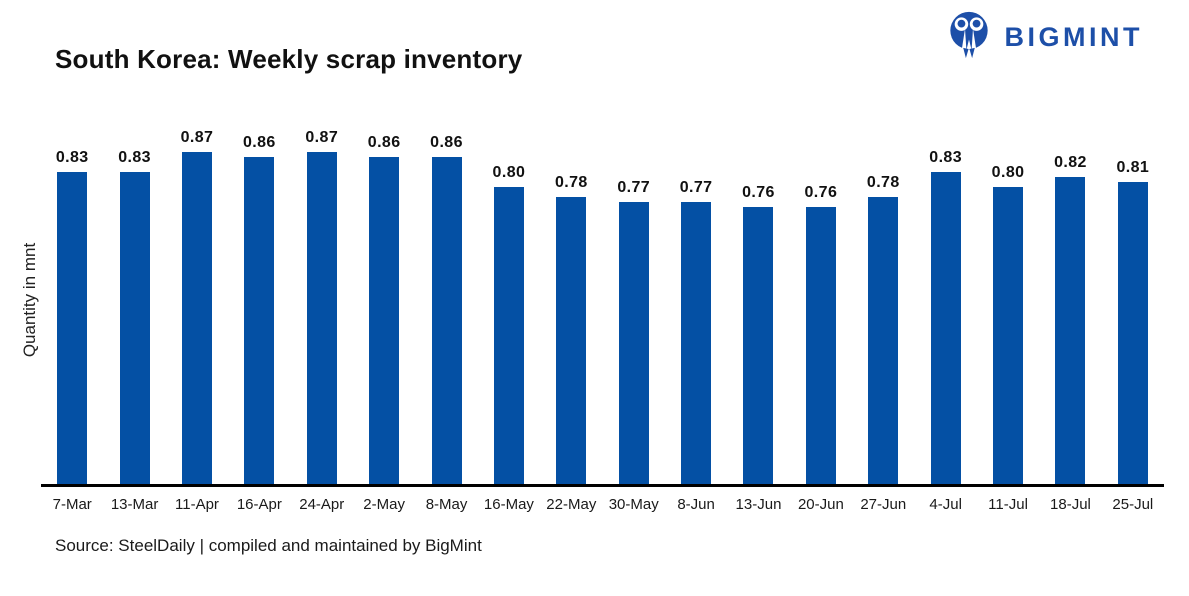 The height and width of the screenshot is (596, 1189). I want to click on chart-title: South Korea: Weekly scrap inventory, so click(289, 59).